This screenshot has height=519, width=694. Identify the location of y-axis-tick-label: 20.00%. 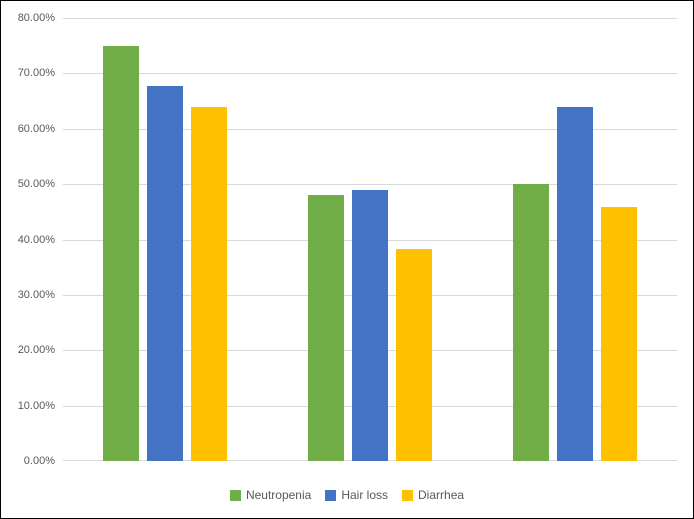
(36, 350).